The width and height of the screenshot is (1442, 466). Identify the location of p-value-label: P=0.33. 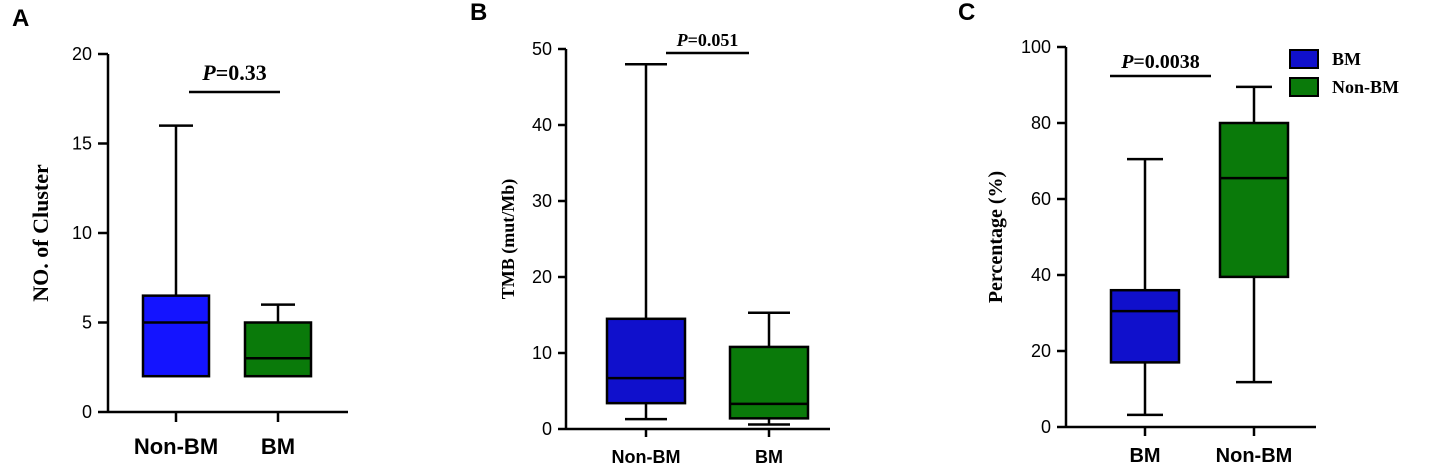
(234, 72).